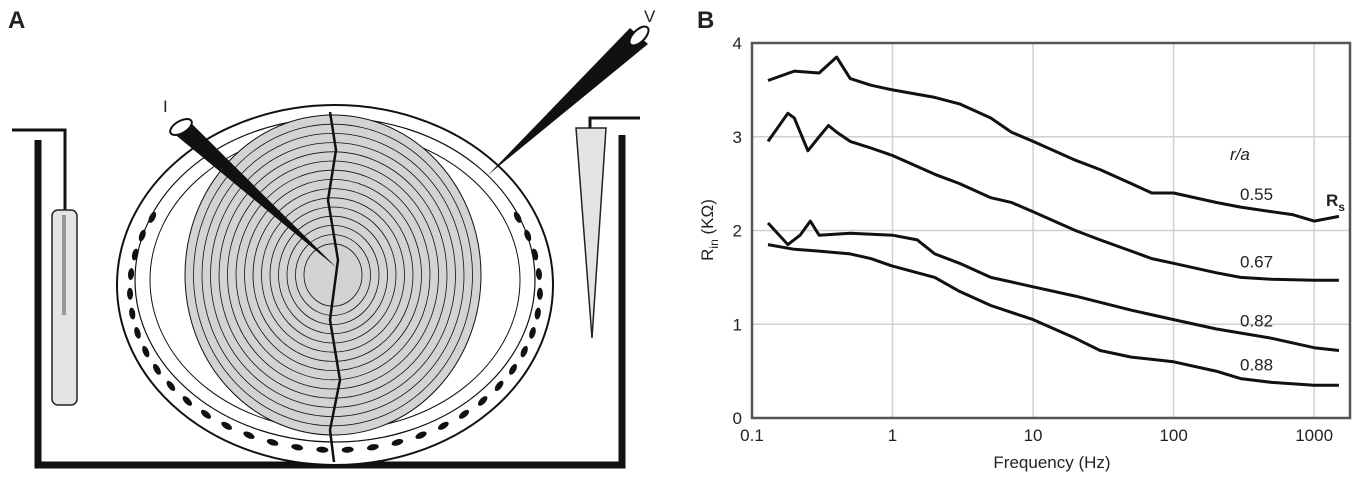 The height and width of the screenshot is (477, 1362). Describe the element at coordinates (568, 101) in the screenshot. I see `voltage-electrode` at that location.